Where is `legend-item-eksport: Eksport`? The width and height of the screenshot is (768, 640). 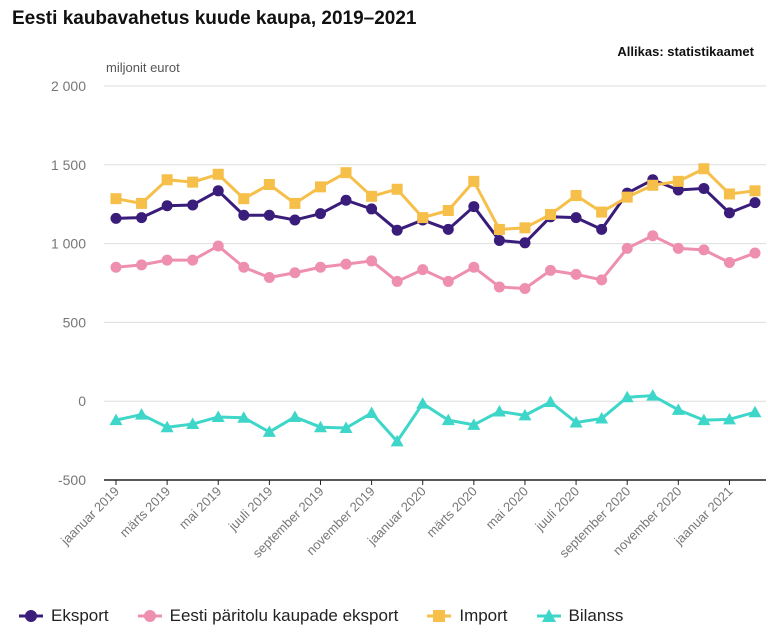 legend-item-eksport: Eksport is located at coordinates (63, 616).